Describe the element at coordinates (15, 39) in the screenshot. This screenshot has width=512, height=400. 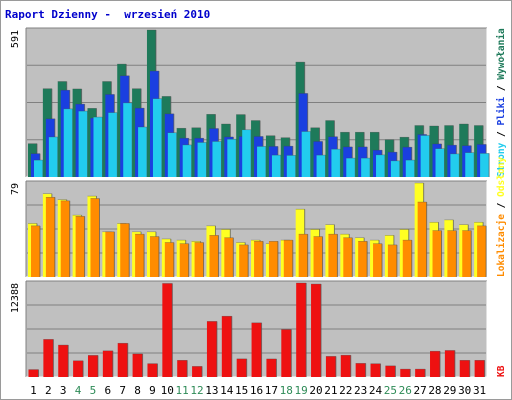
I see `y-max-label-top: 591` at that location.